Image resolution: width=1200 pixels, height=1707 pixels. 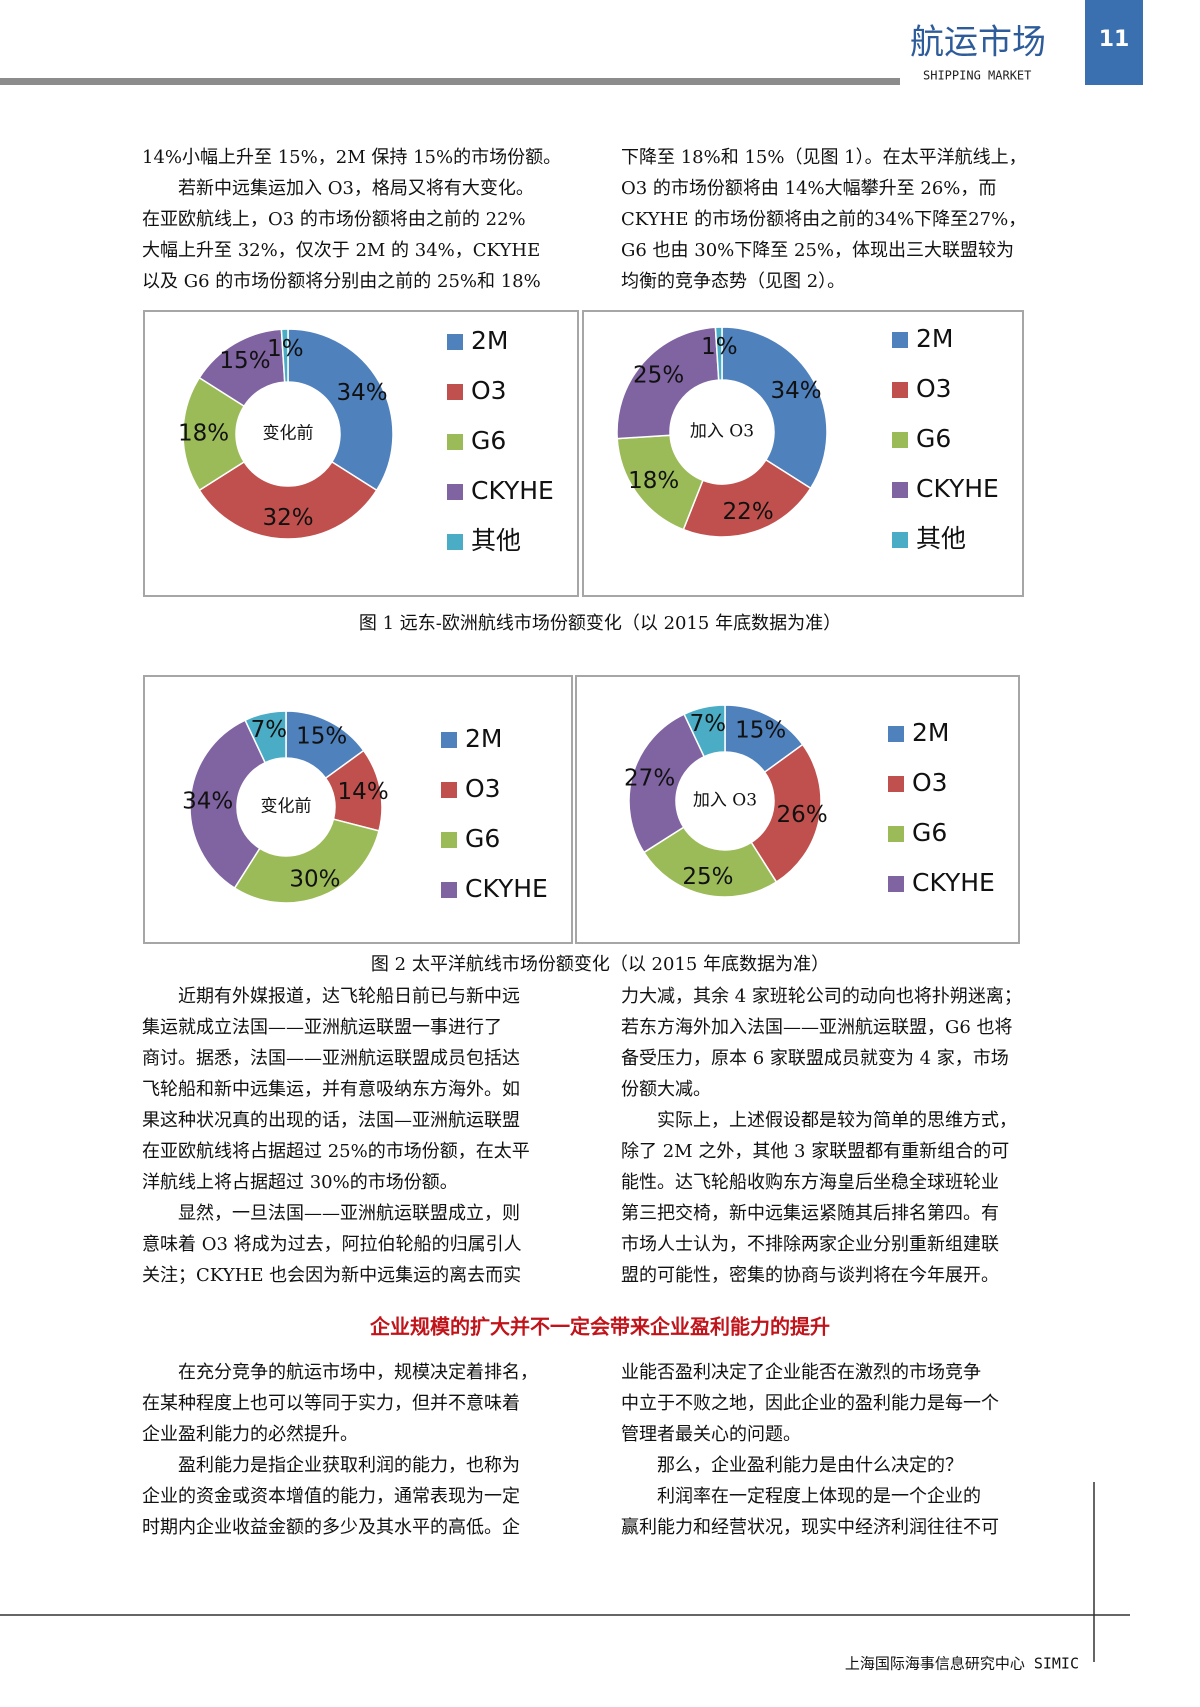 I want to click on header-title: 航运市场, so click(x=978, y=43).